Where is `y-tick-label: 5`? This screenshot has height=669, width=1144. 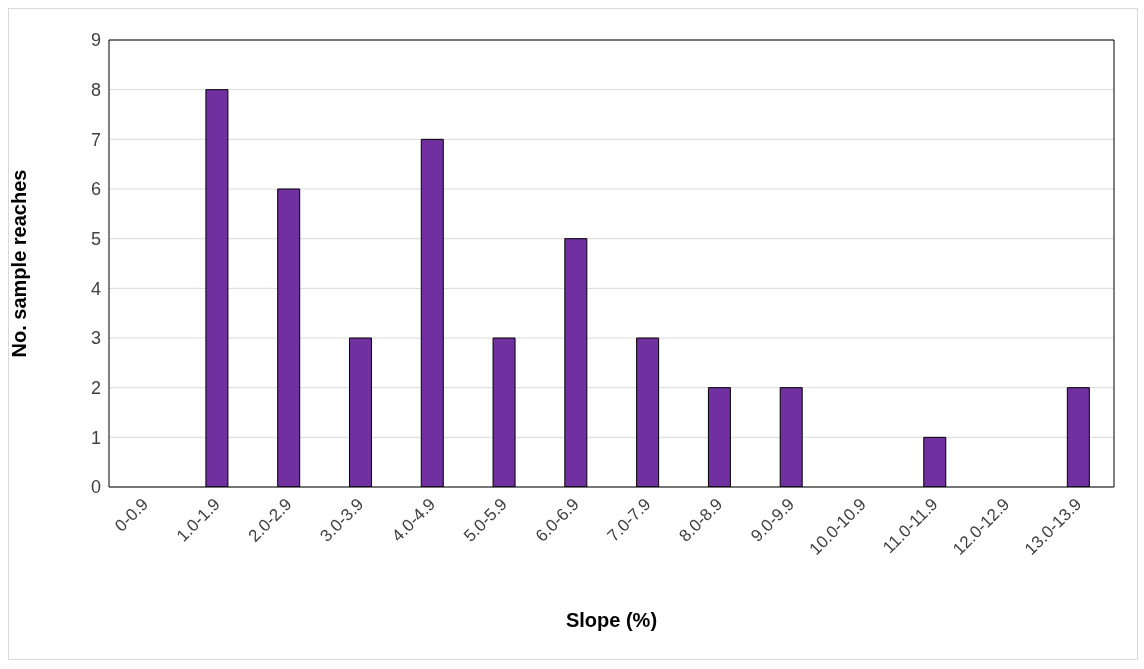
y-tick-label: 5 is located at coordinates (95, 239).